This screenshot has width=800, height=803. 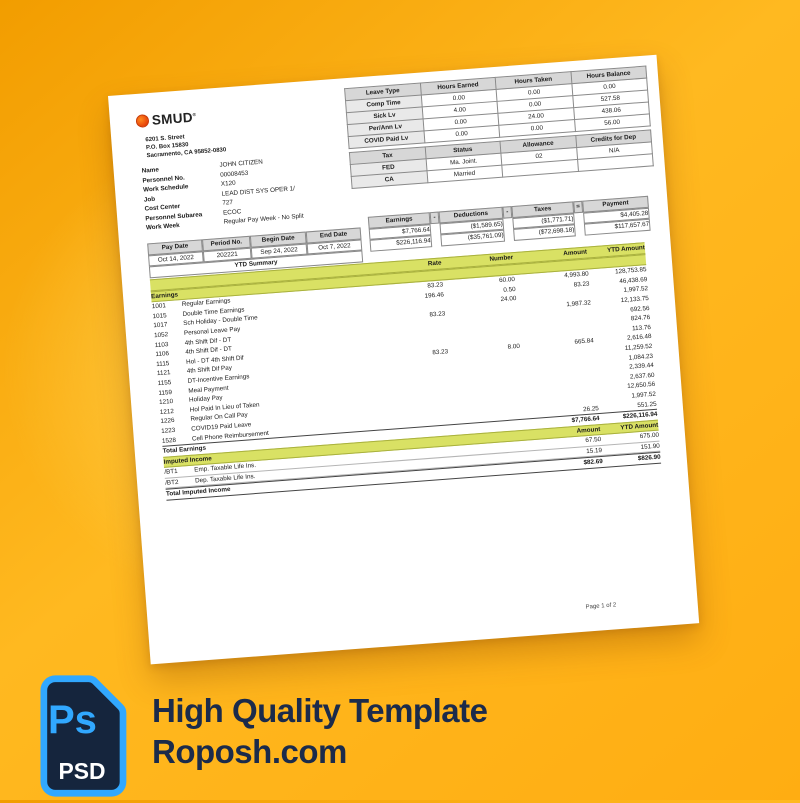 I want to click on psd-badge-icon: Ps PSD, so click(x=83, y=736).